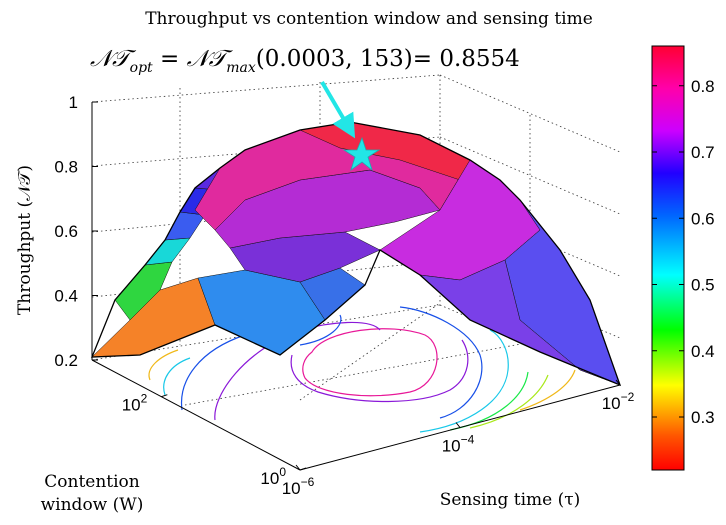 This screenshot has height=525, width=726. I want to click on y-tick-mark, so click(164, 396).